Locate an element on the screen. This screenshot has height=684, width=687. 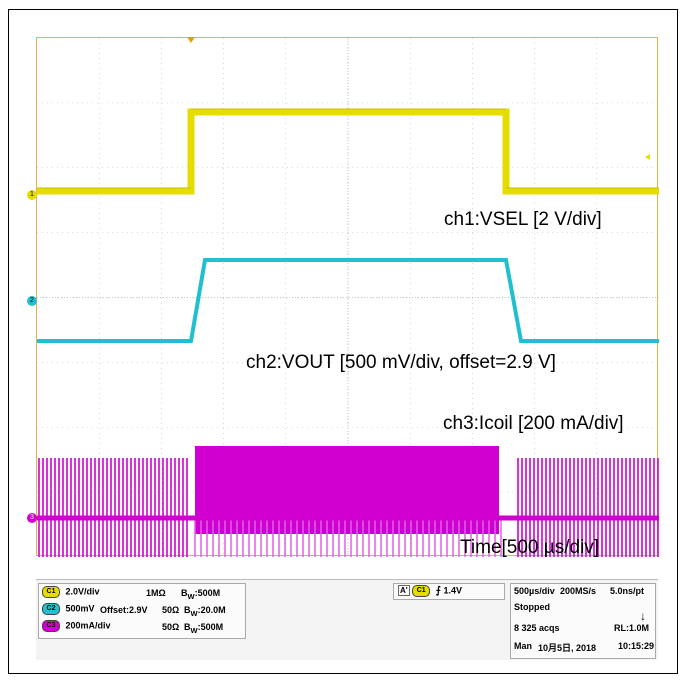
ch3-waveform-pre is located at coordinates (113, 507).